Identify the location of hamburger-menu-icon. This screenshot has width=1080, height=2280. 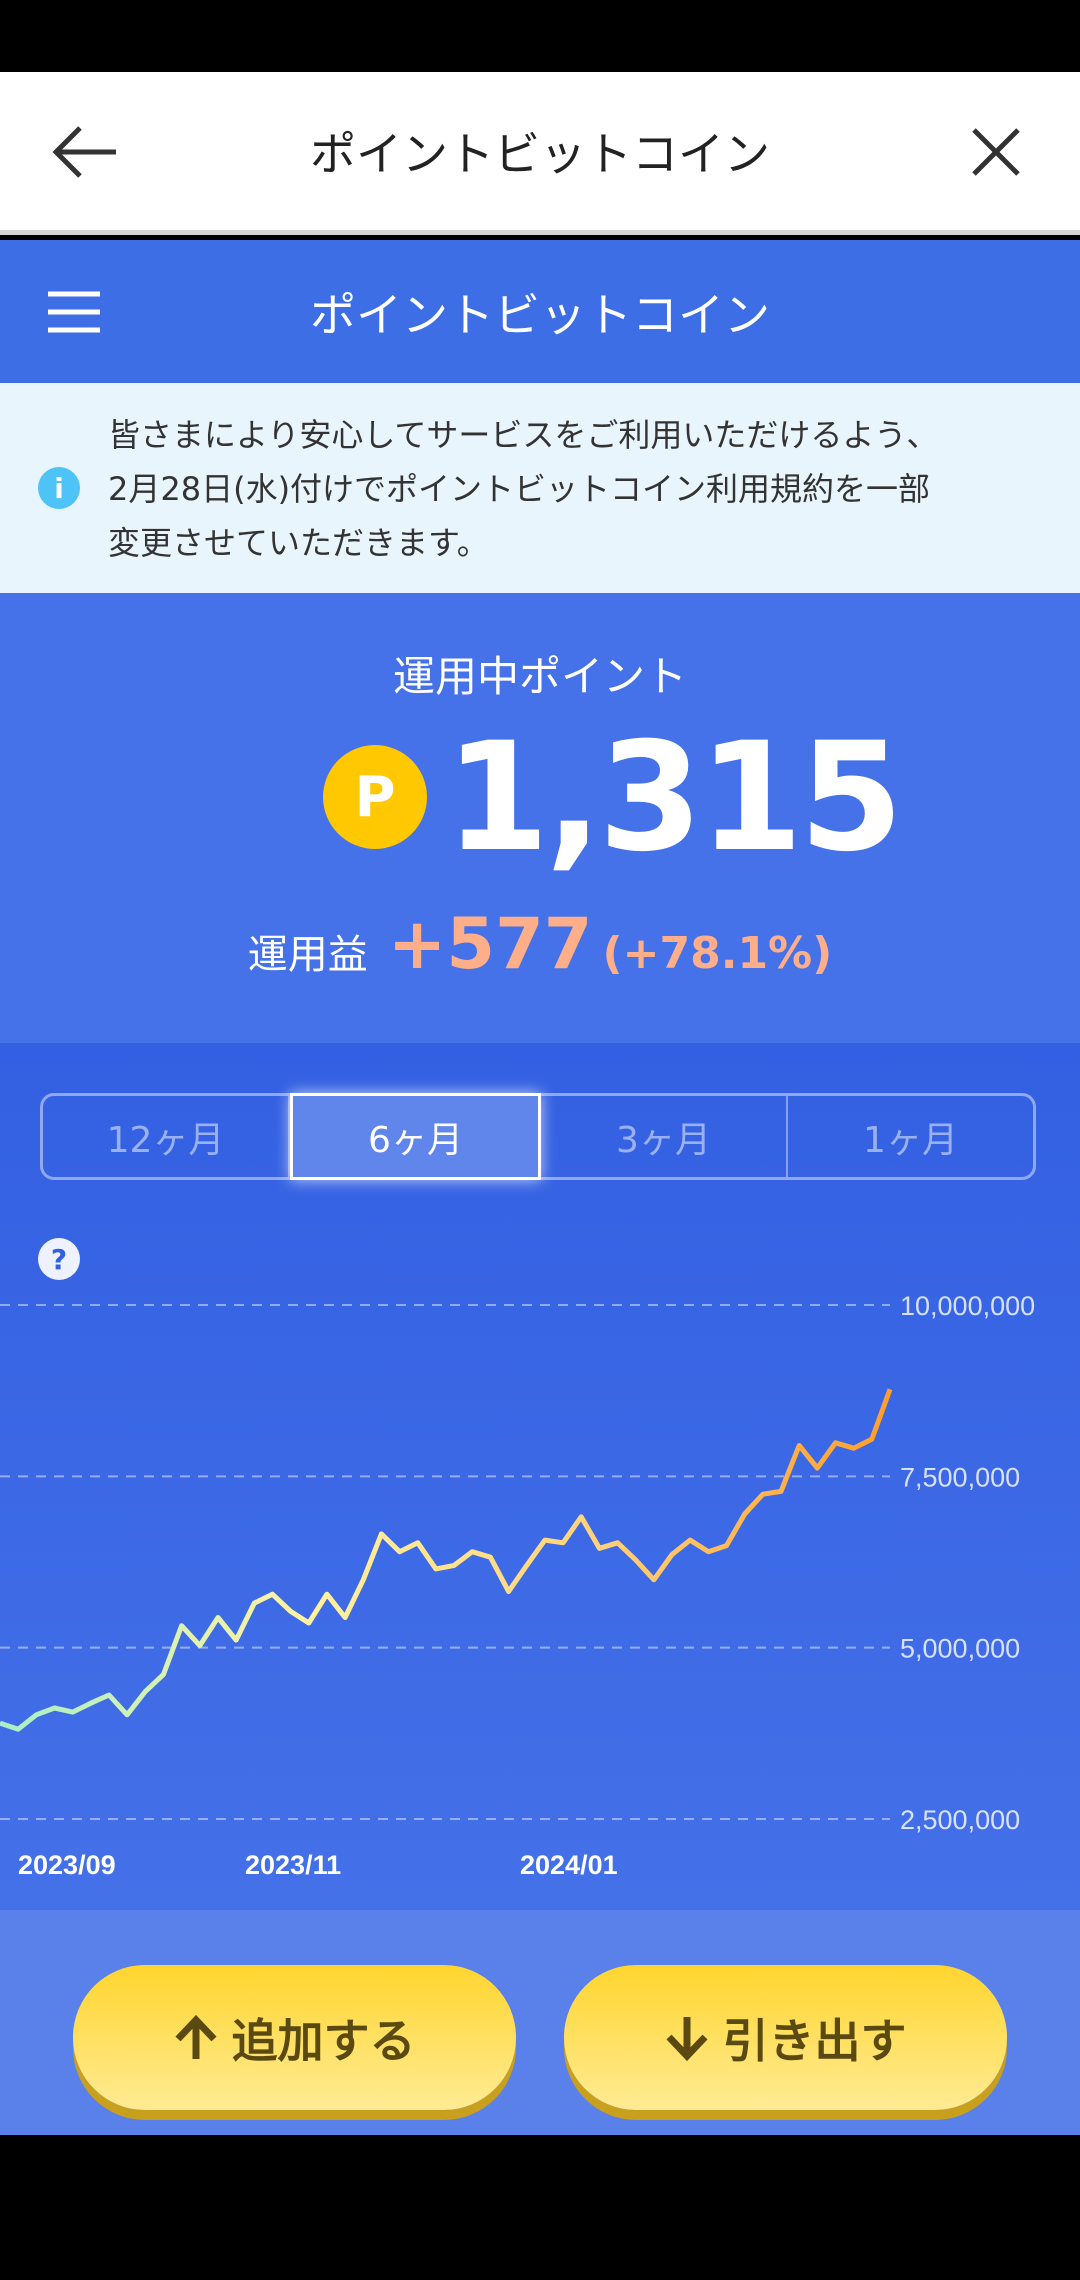
(74, 312).